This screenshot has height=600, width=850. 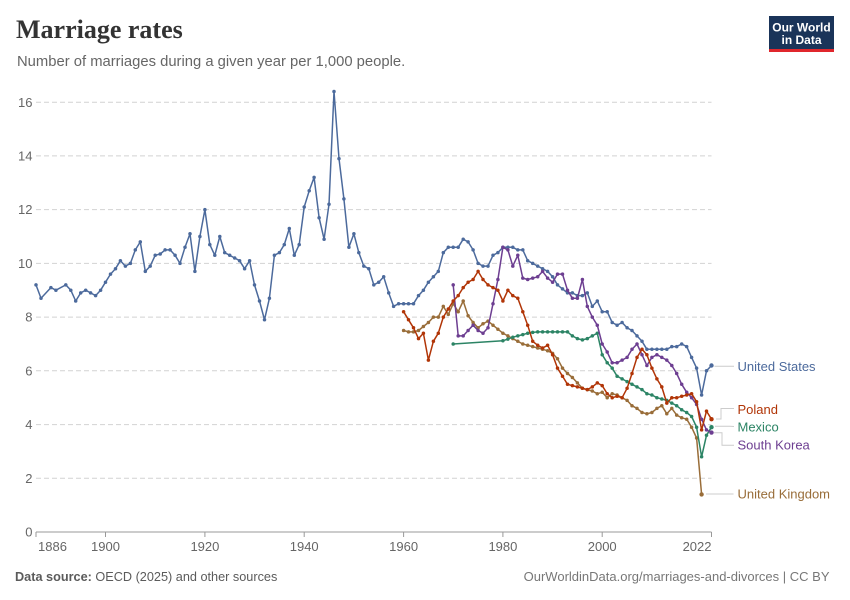 I want to click on svg-text: 1940, so click(x=304, y=546).